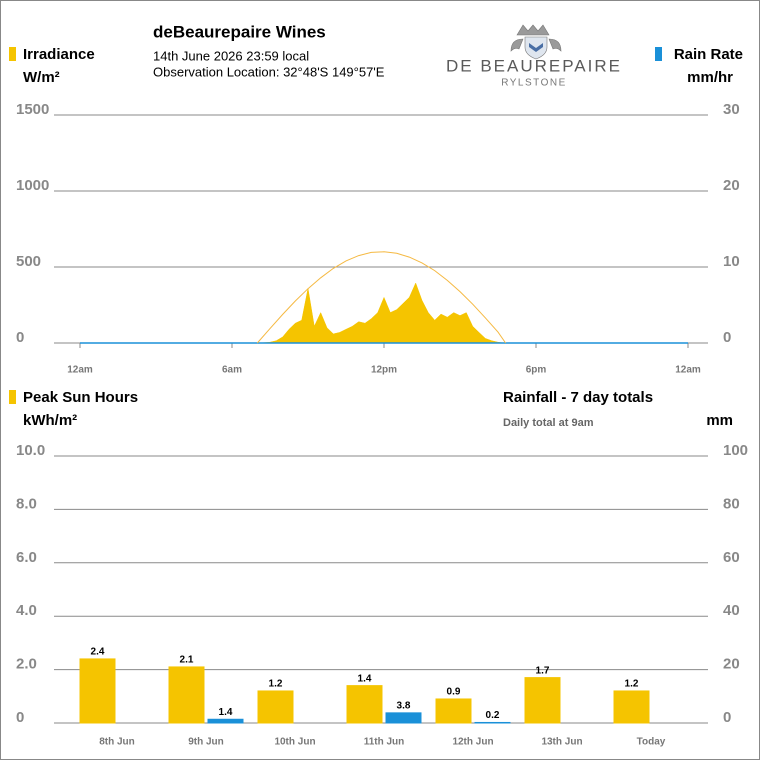  What do you see at coordinates (735, 450) in the screenshot?
I see `y2-tick-label: 100` at bounding box center [735, 450].